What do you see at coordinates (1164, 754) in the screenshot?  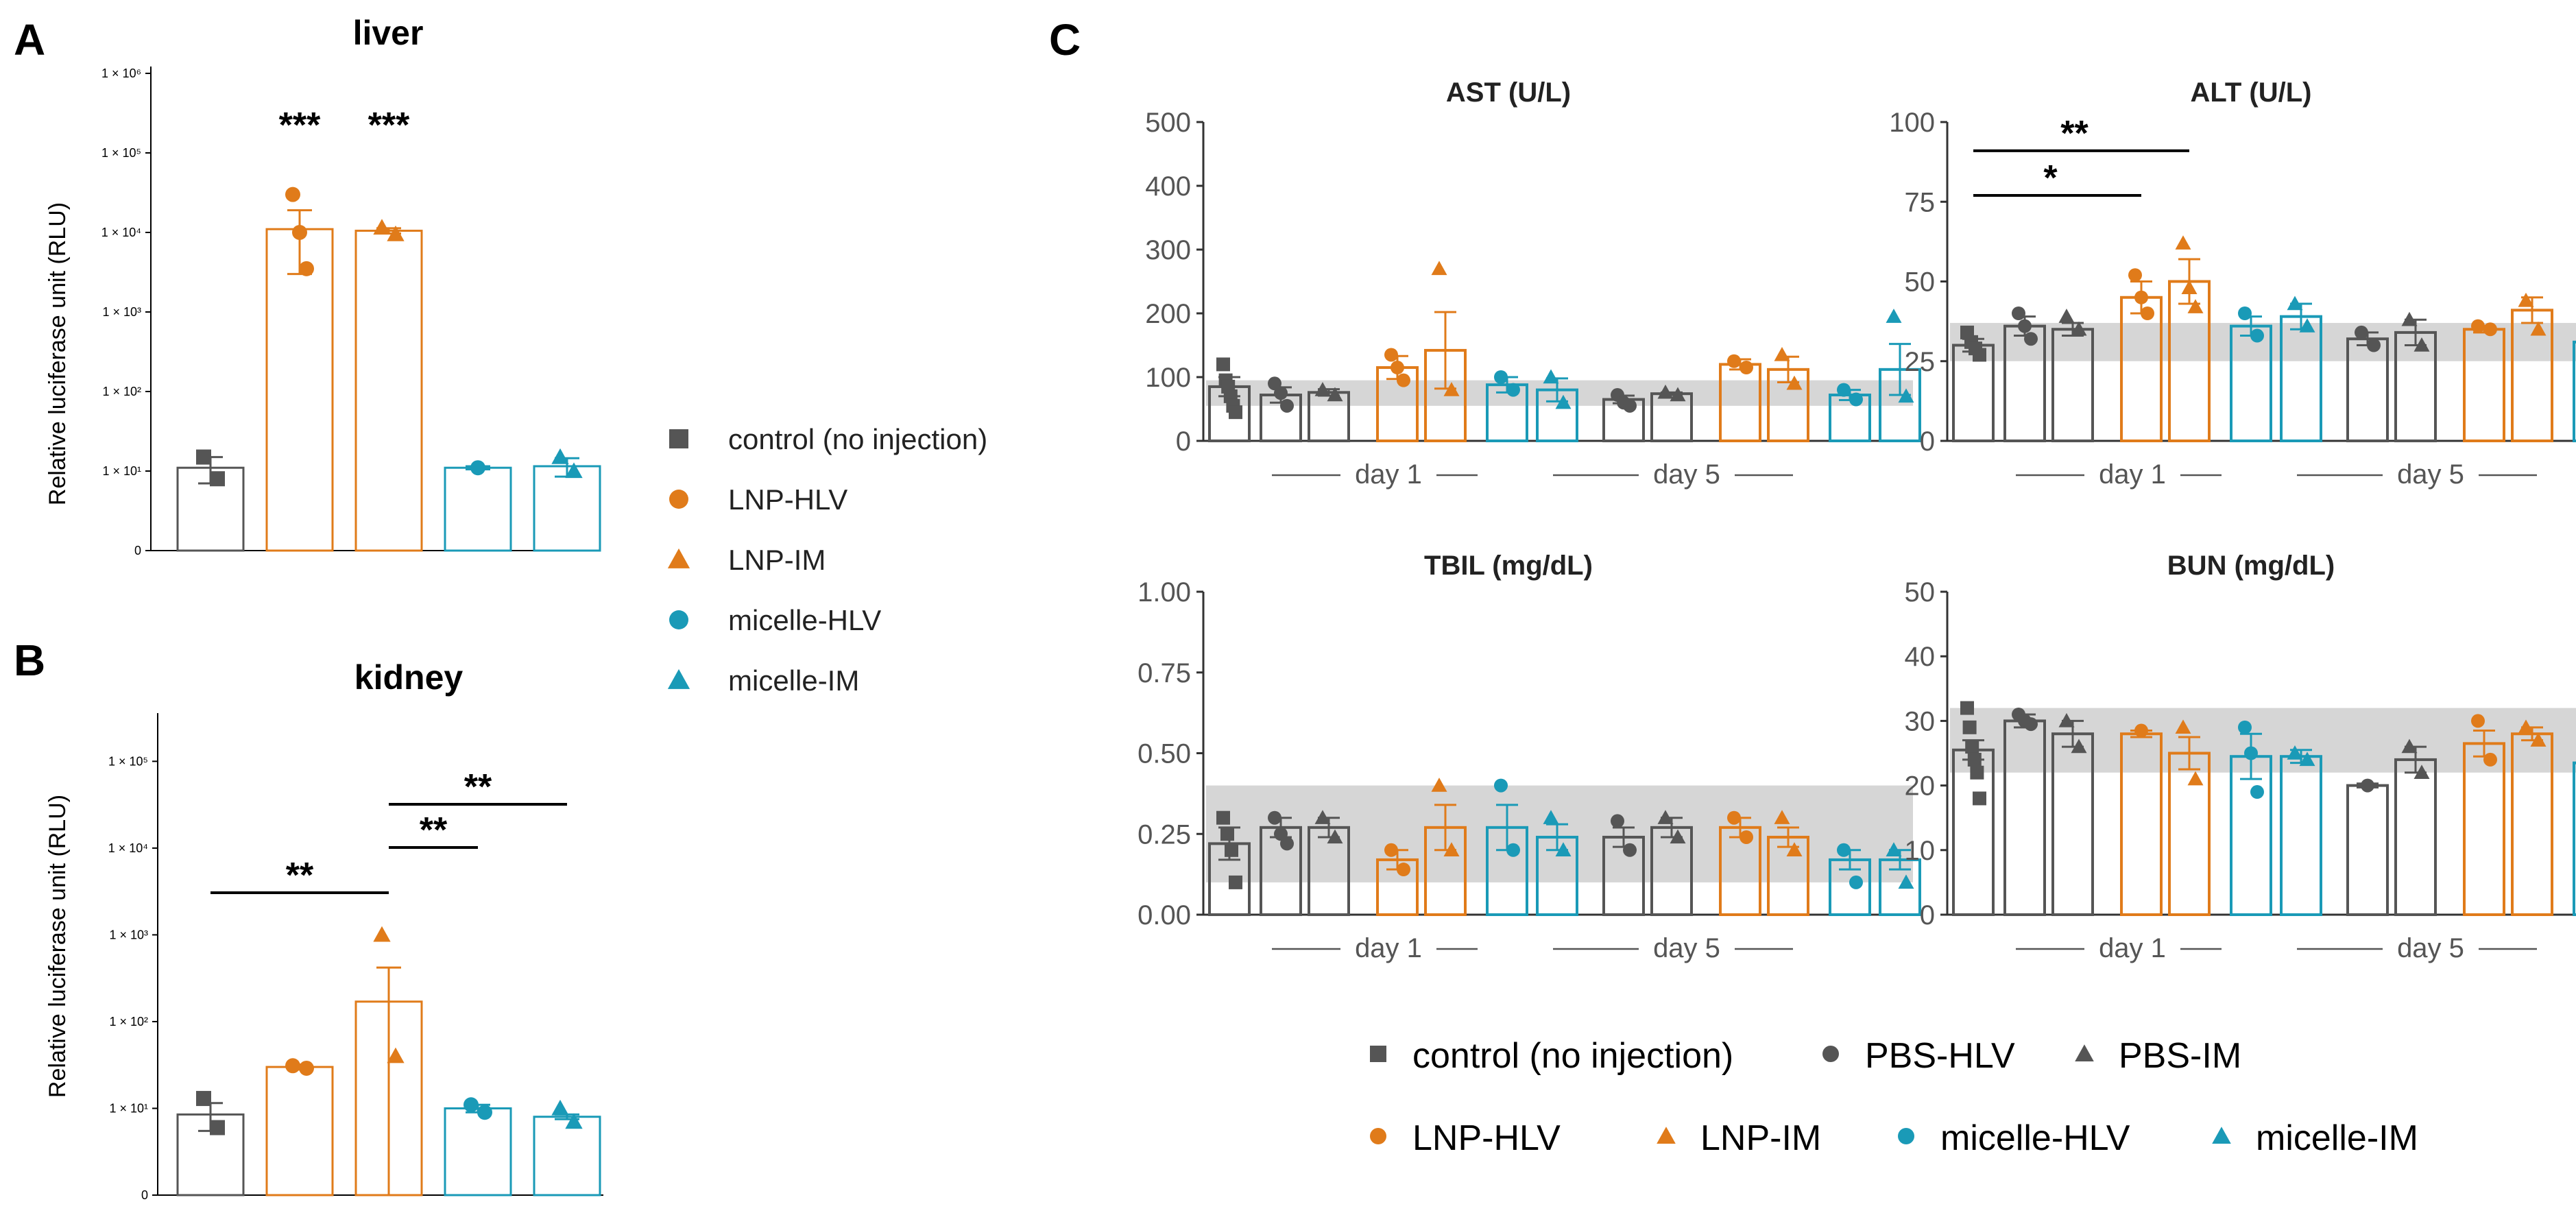 I see `y-tick-label: 0.50` at bounding box center [1164, 754].